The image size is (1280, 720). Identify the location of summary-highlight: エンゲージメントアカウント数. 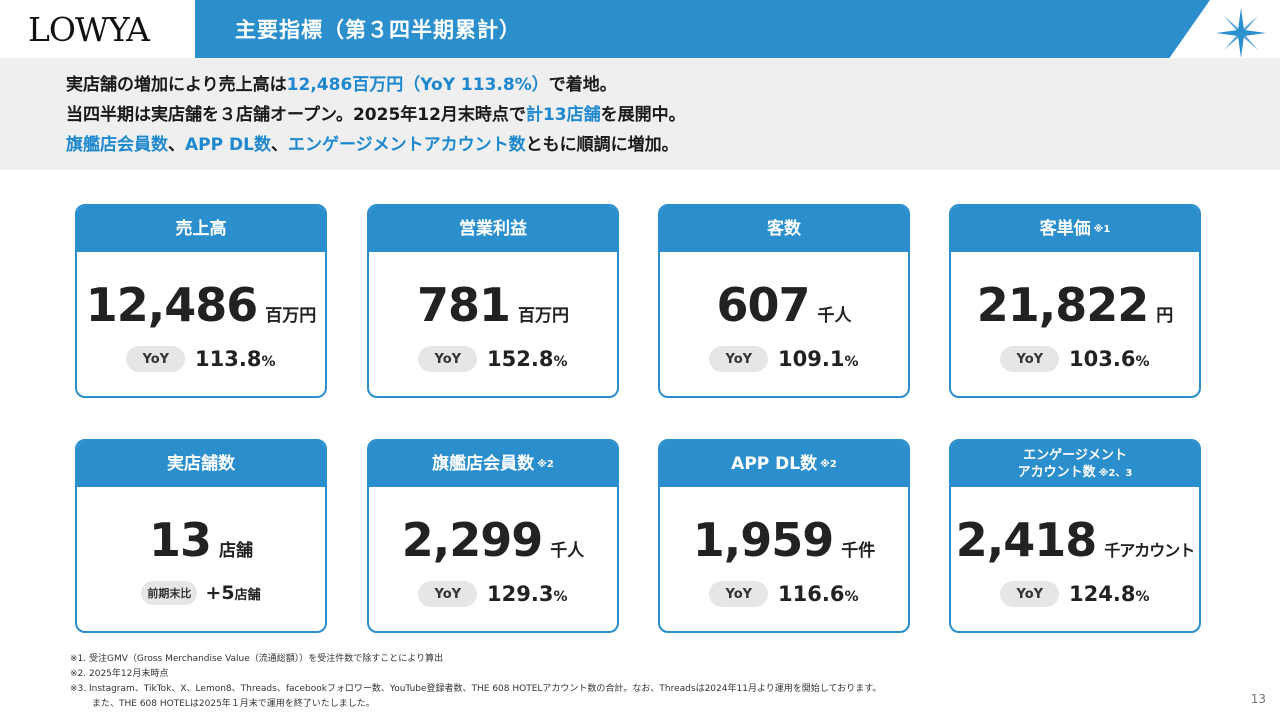
(406, 145).